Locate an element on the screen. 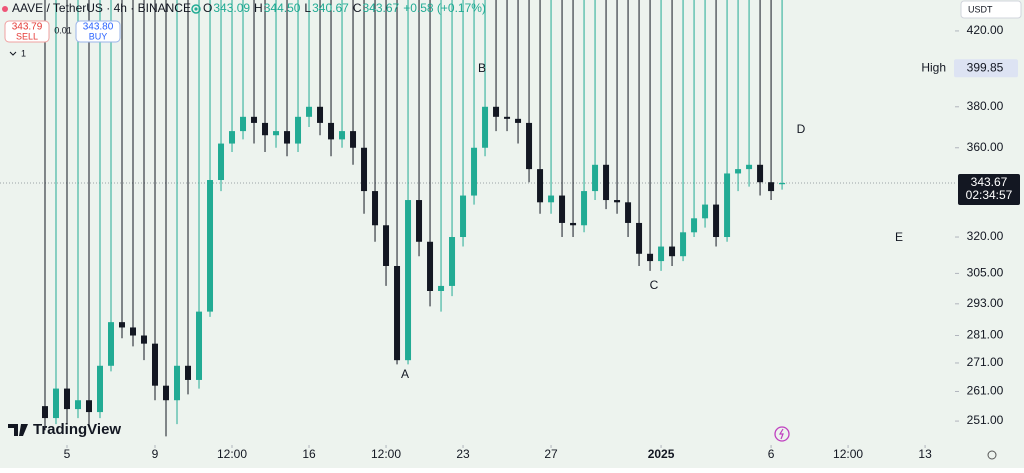 The image size is (1024, 473). sell-button is located at coordinates (27, 31).